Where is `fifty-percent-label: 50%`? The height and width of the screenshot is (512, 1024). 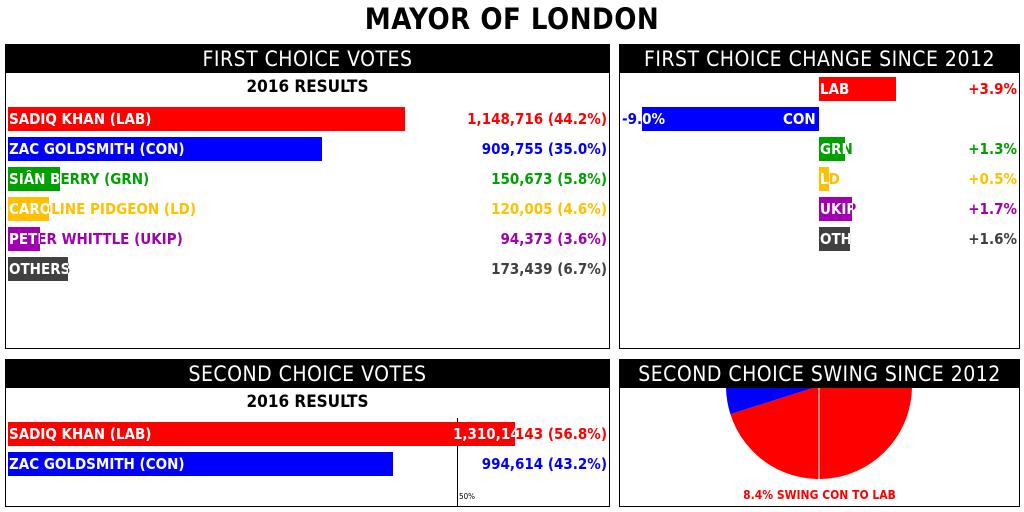
fifty-percent-label: 50% is located at coordinates (467, 496).